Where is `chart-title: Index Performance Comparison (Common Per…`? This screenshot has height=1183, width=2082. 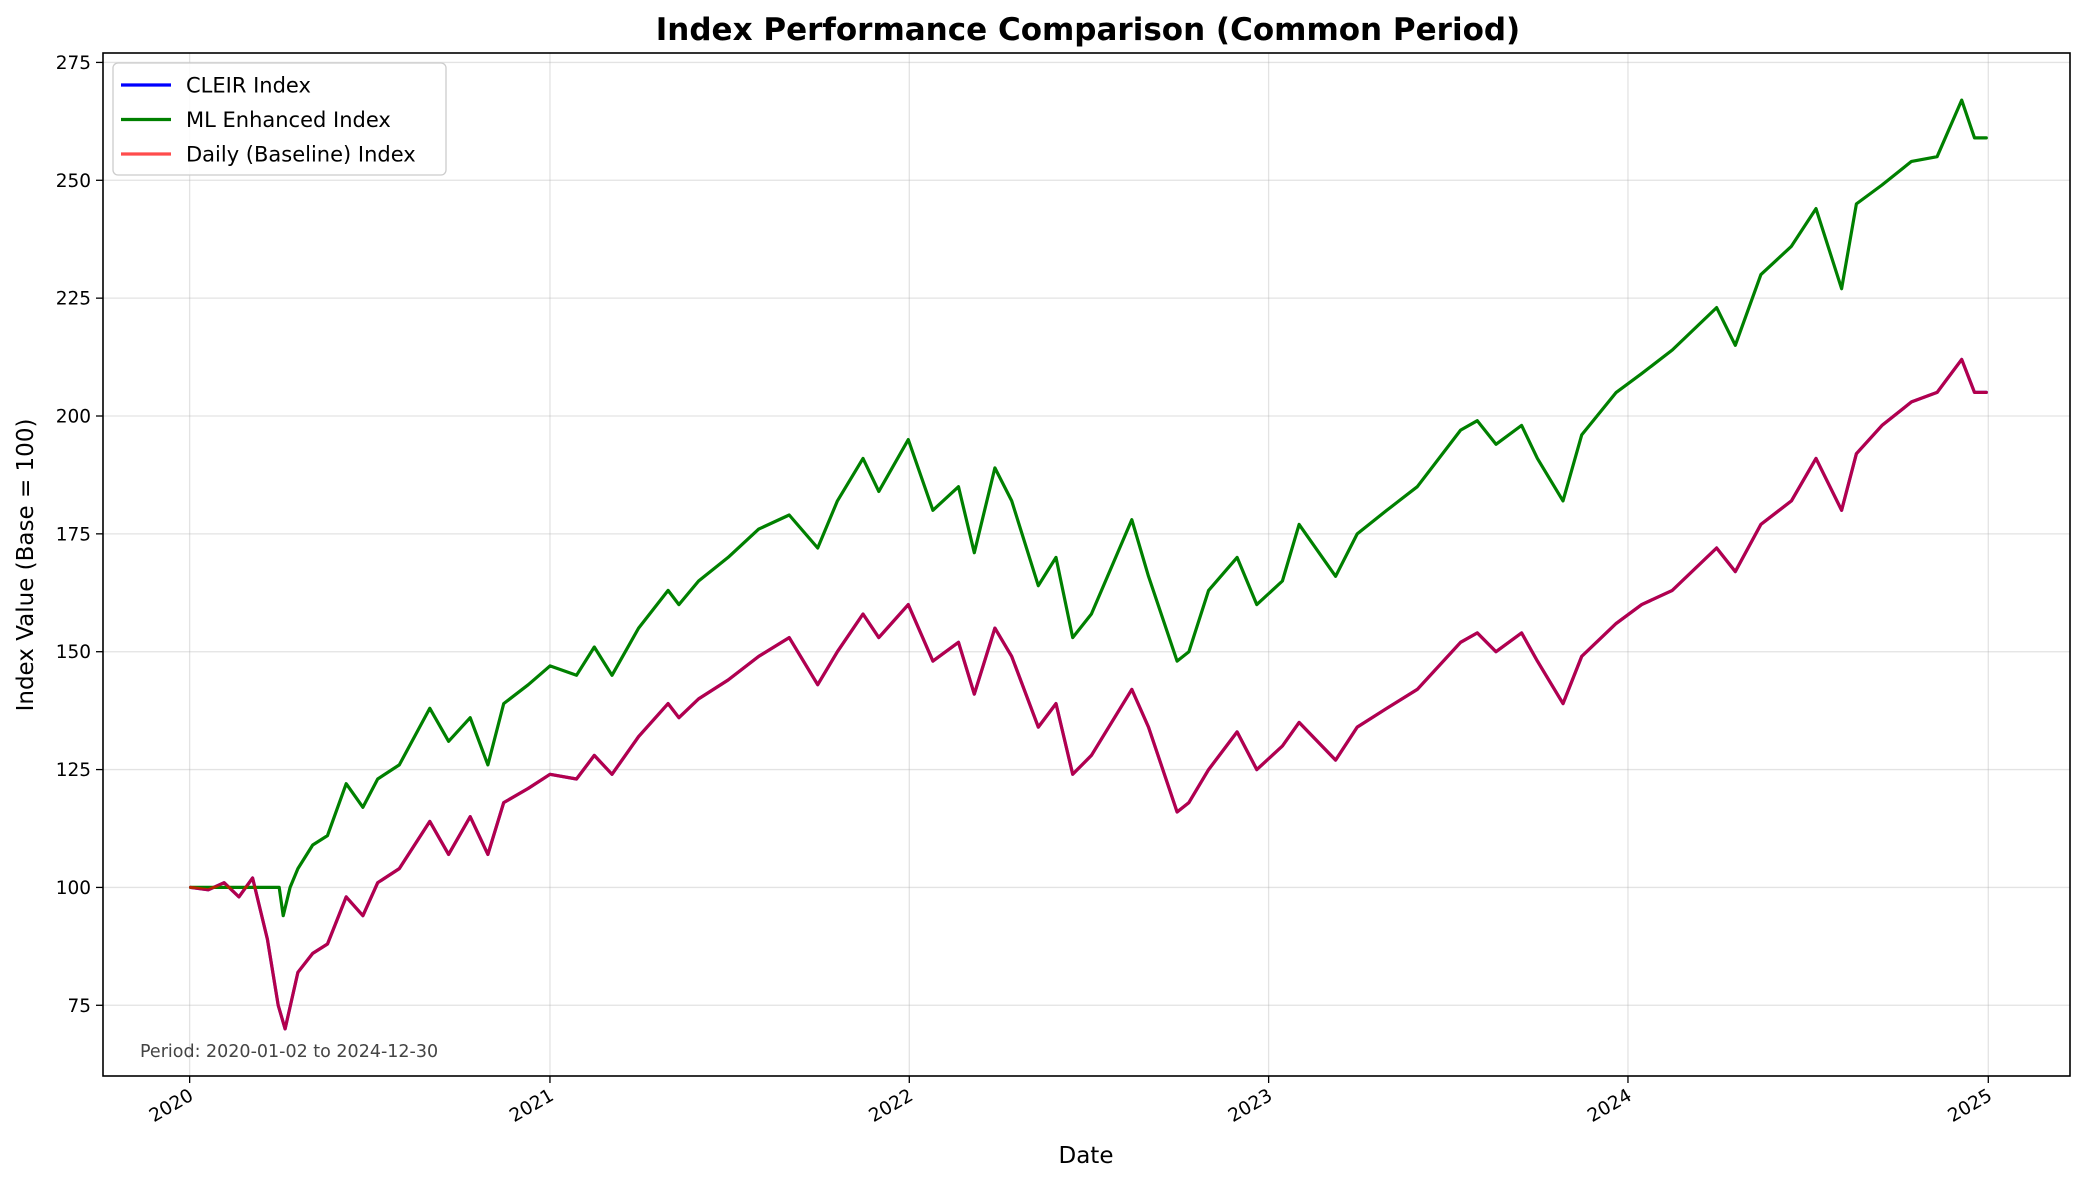 chart-title: Index Performance Comparison (Common Per… is located at coordinates (1088, 30).